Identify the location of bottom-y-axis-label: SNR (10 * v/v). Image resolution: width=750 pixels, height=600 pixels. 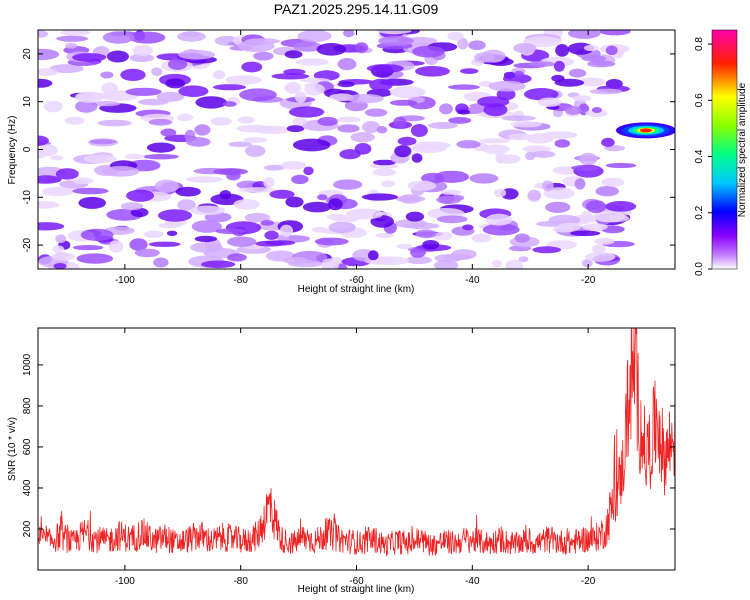
(12, 449).